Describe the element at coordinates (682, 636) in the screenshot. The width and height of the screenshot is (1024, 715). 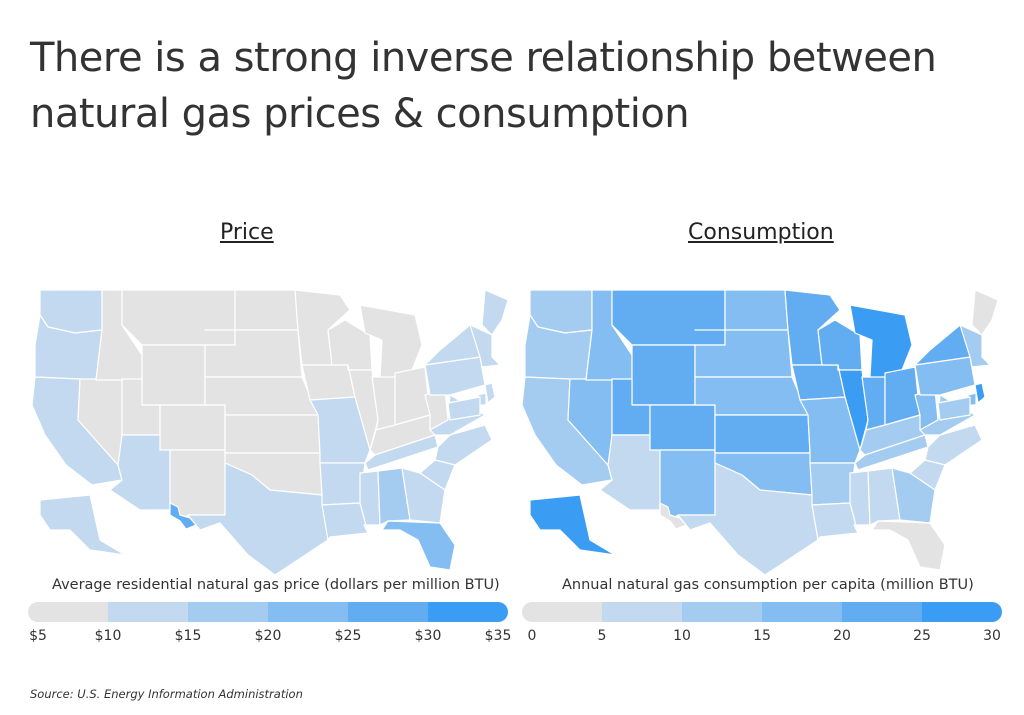
I see `legend-tick-label: 10` at that location.